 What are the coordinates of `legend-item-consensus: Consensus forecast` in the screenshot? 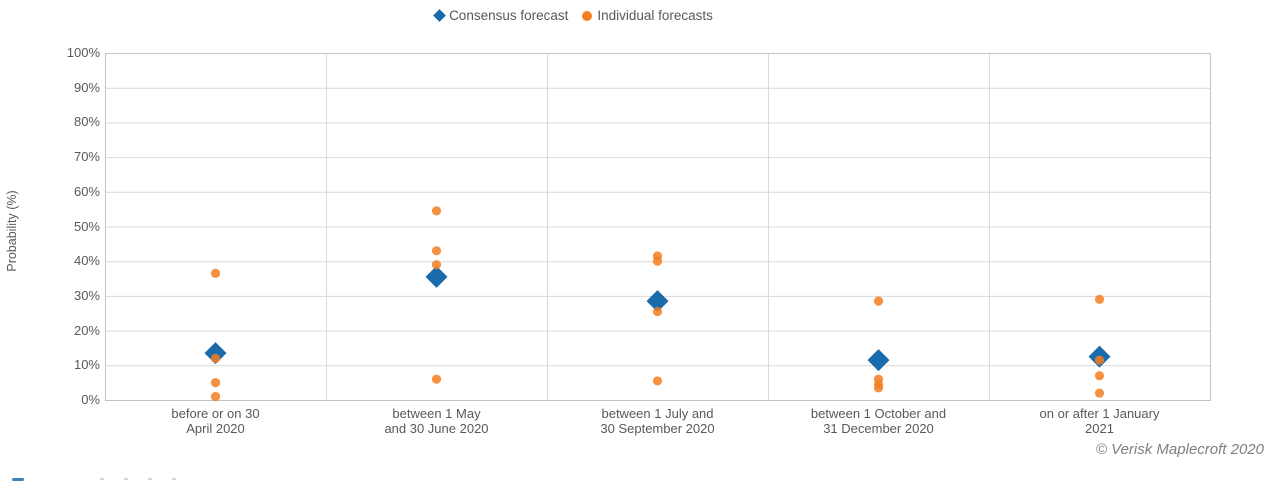 It's located at (501, 15).